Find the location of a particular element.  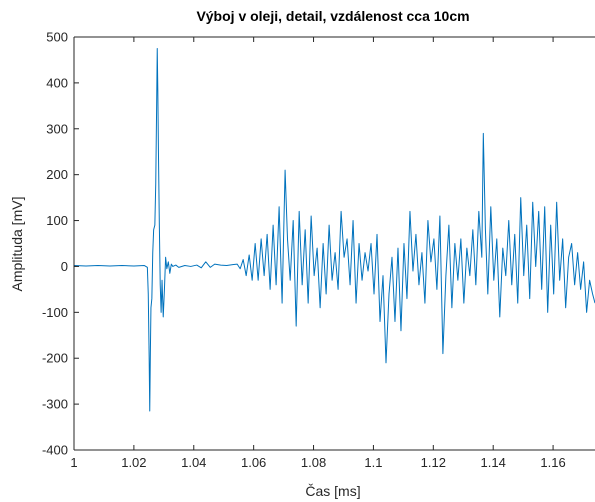

y-tick-label: 400 is located at coordinates (57, 82).